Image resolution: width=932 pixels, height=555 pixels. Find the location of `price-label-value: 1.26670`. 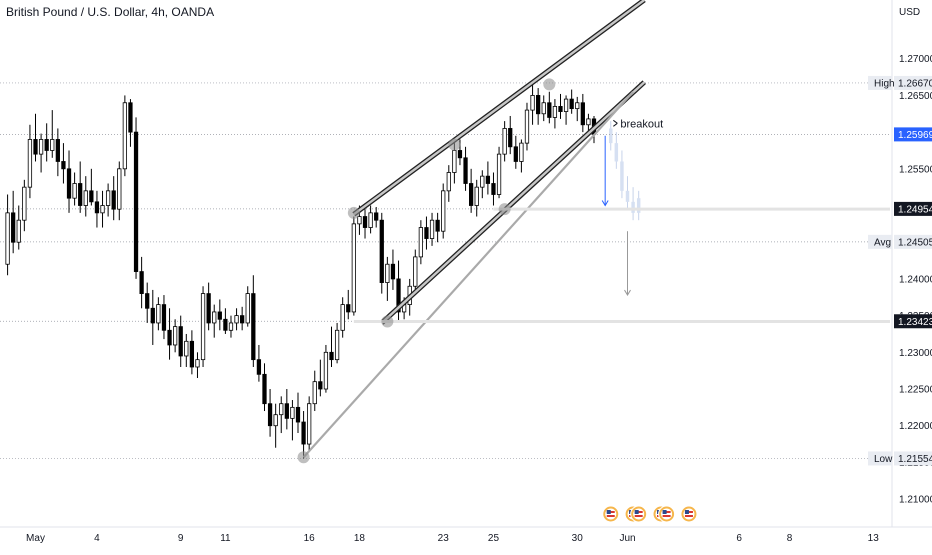

price-label-value: 1.26670 is located at coordinates (915, 83).